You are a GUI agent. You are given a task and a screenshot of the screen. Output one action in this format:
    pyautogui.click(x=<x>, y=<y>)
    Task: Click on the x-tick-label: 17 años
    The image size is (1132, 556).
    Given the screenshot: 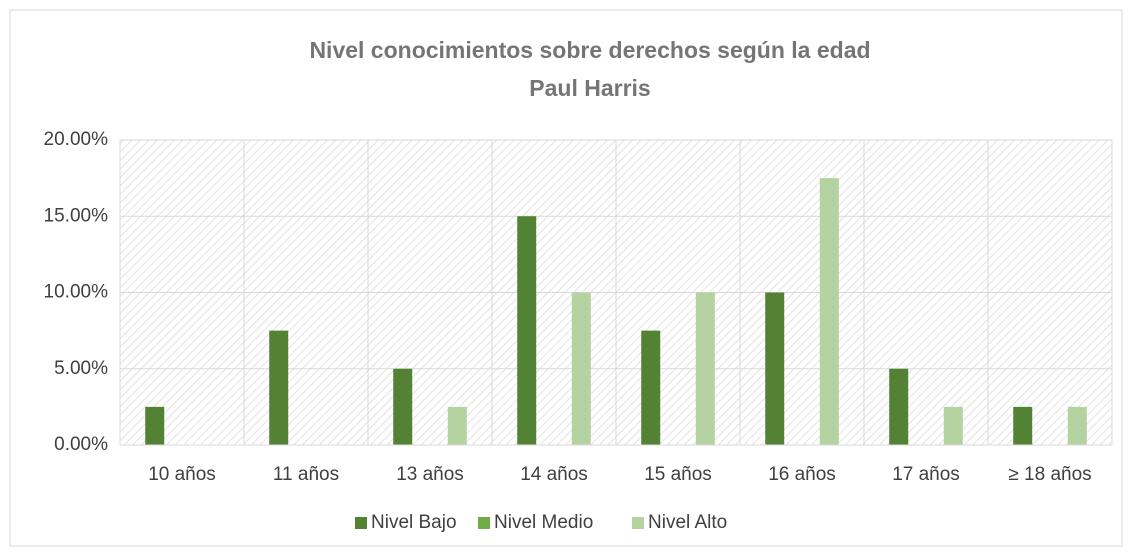 What is the action you would take?
    pyautogui.click(x=926, y=474)
    